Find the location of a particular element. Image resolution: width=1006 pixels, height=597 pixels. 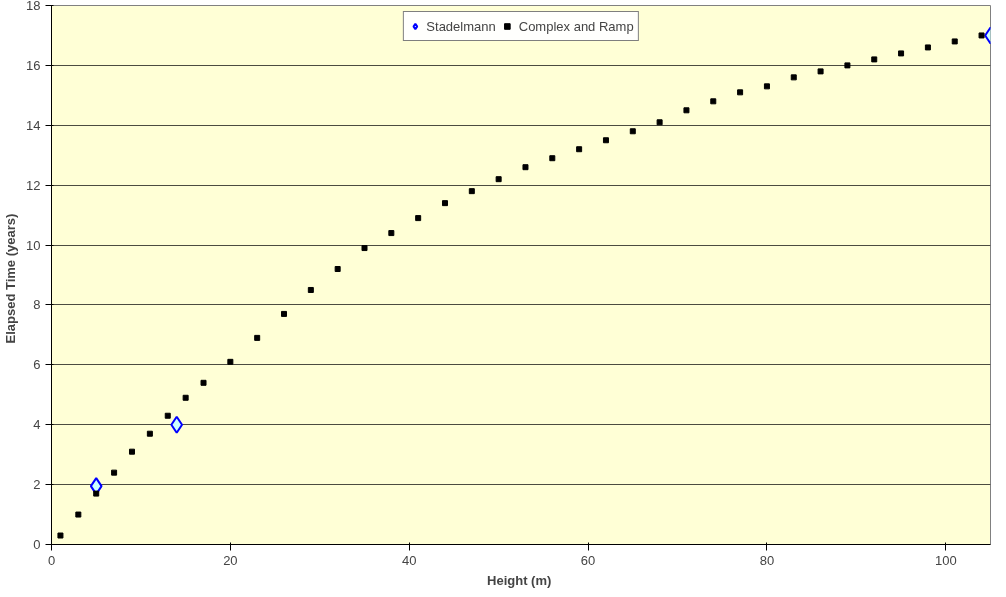

y-tick-label: 4 is located at coordinates (37, 425).